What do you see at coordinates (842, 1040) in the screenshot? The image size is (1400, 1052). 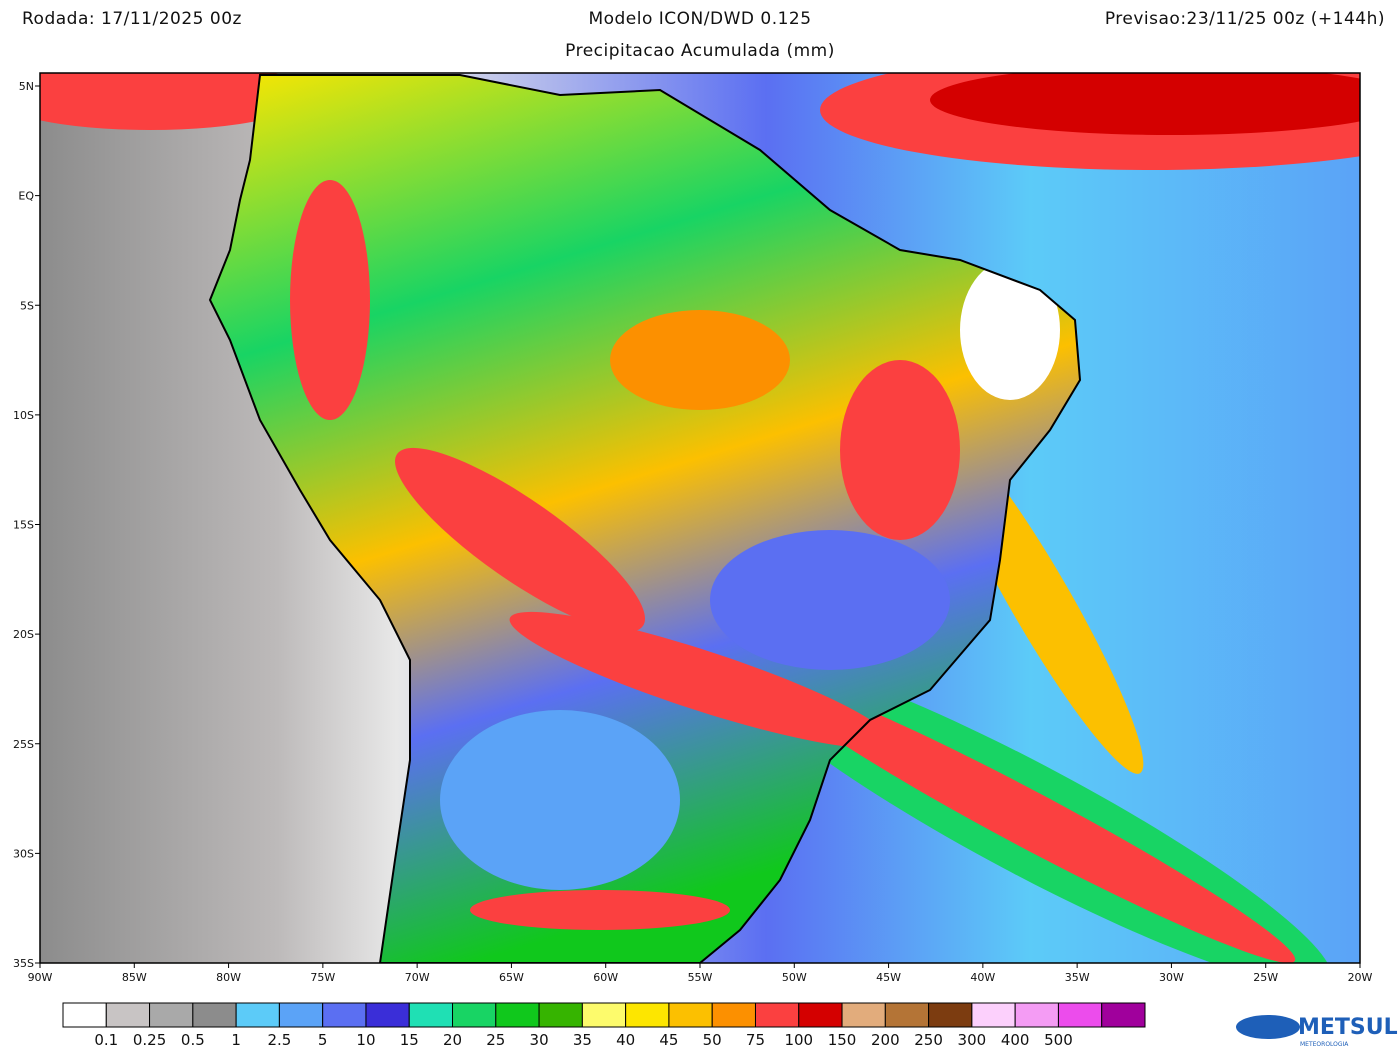 I see `legend-label: 150` at bounding box center [842, 1040].